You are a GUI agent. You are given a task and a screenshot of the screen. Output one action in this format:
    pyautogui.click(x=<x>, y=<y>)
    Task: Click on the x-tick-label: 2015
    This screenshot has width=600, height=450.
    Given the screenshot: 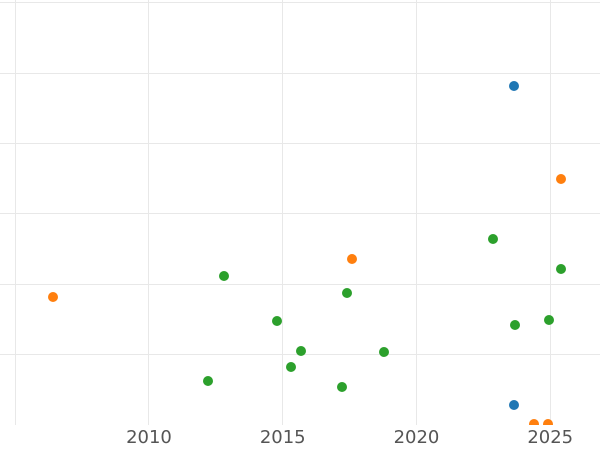 What is the action you would take?
    pyautogui.click(x=282, y=437)
    